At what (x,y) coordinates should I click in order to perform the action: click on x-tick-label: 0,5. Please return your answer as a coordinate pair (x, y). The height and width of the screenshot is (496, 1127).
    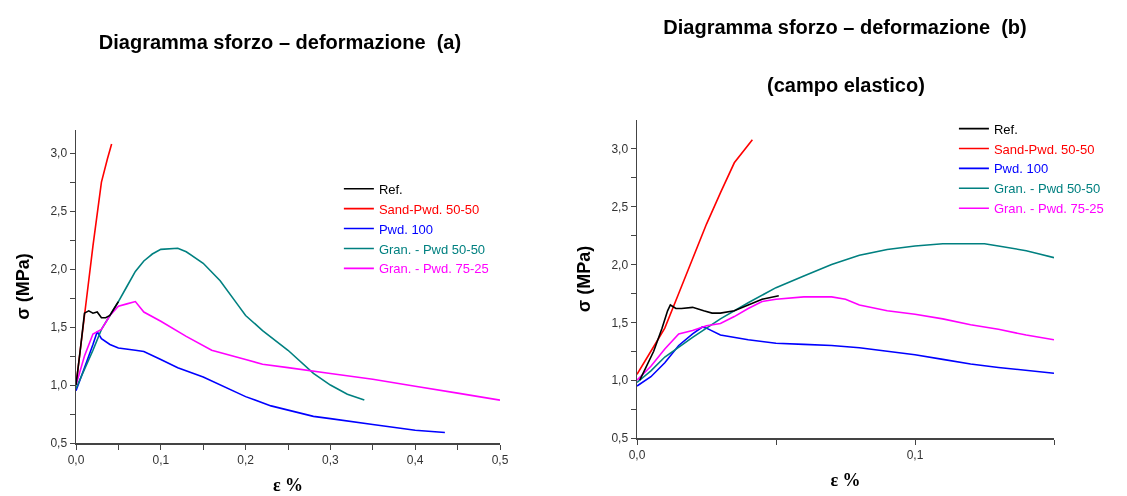
    Looking at the image, I should click on (500, 459).